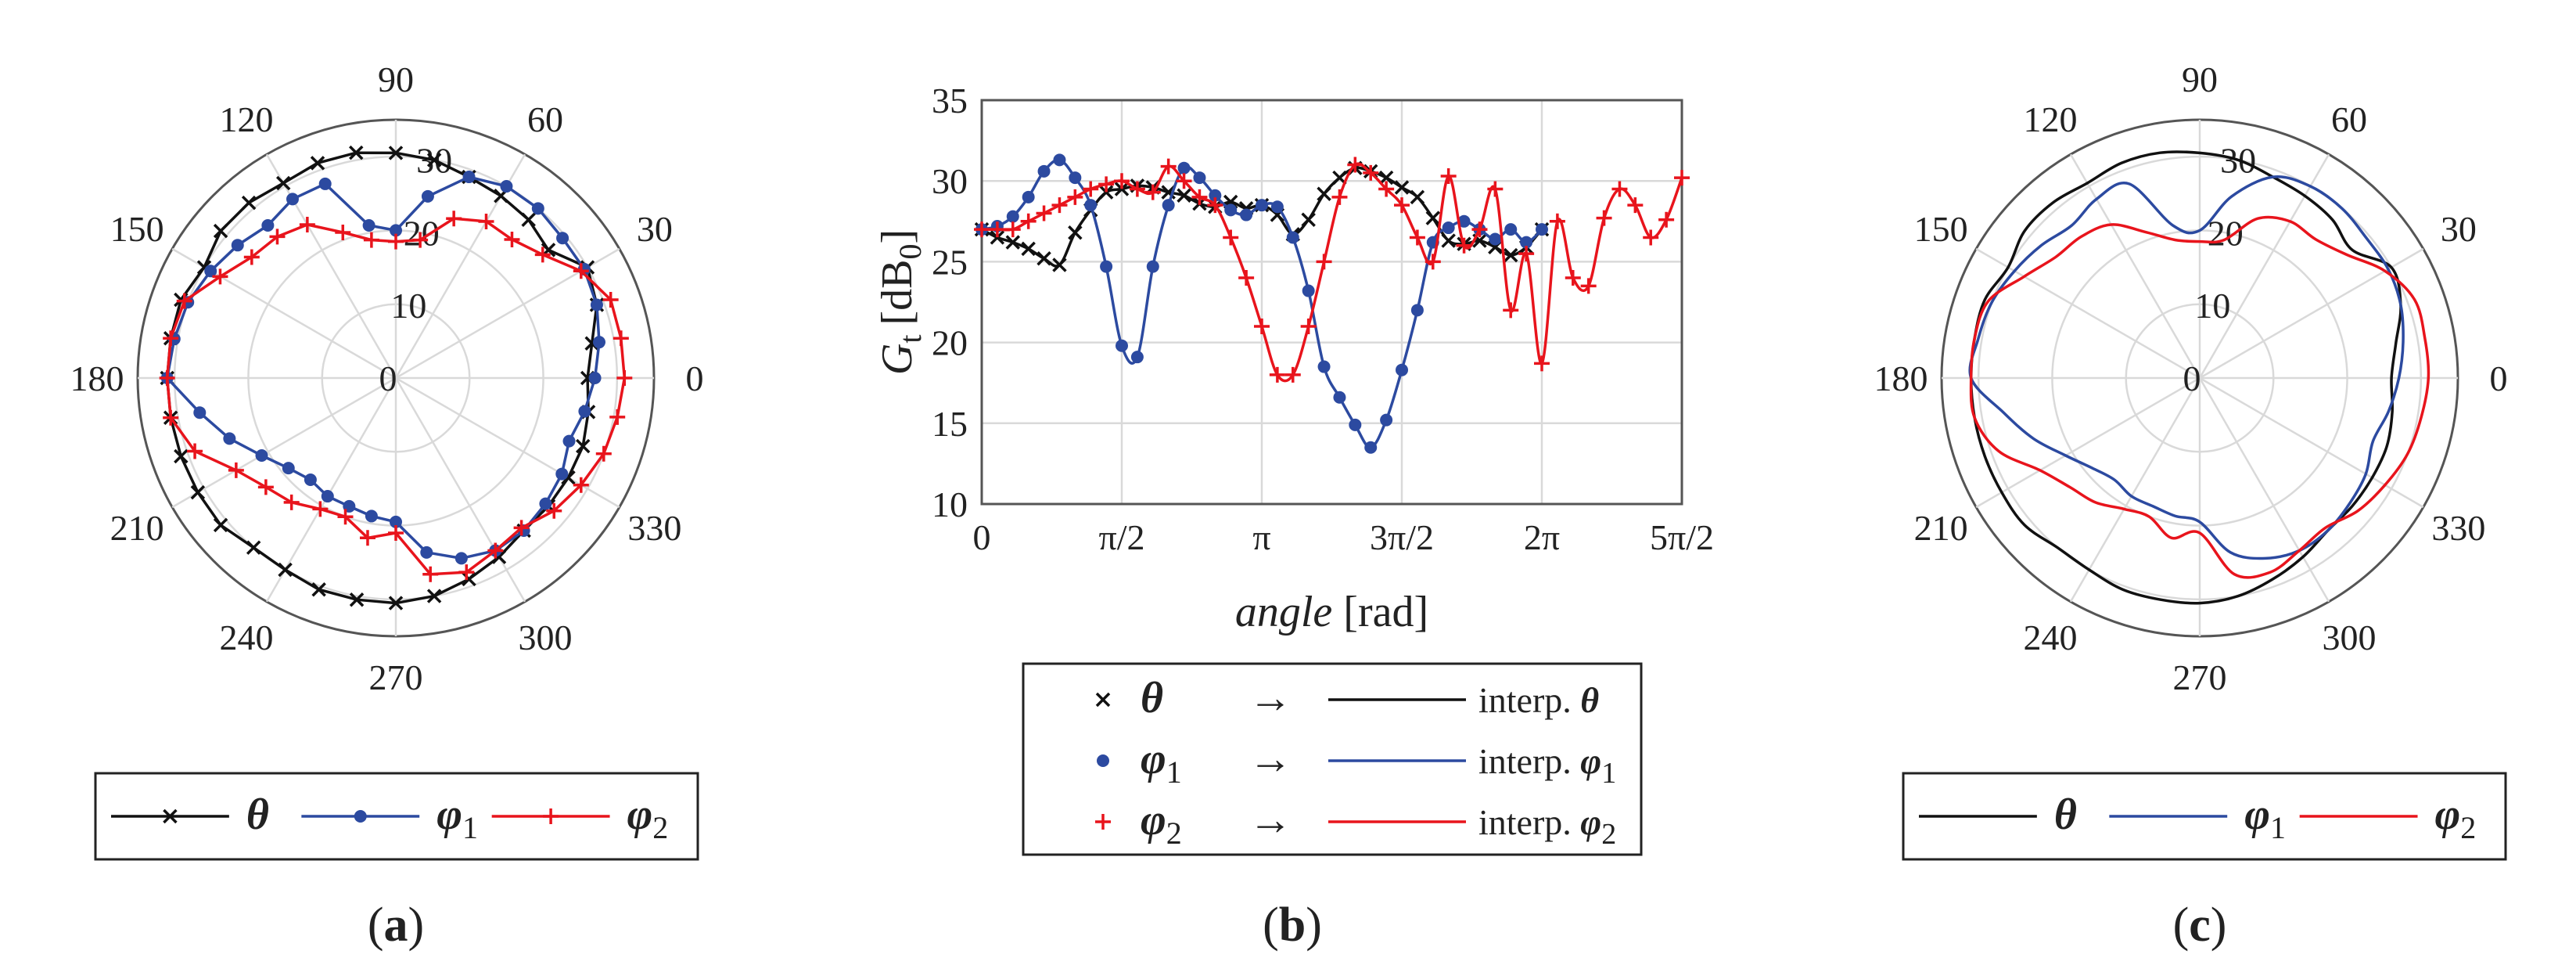 This screenshot has height=965, width=2576. Describe the element at coordinates (360, 816) in the screenshot. I see `legend-marker-phi1` at that location.